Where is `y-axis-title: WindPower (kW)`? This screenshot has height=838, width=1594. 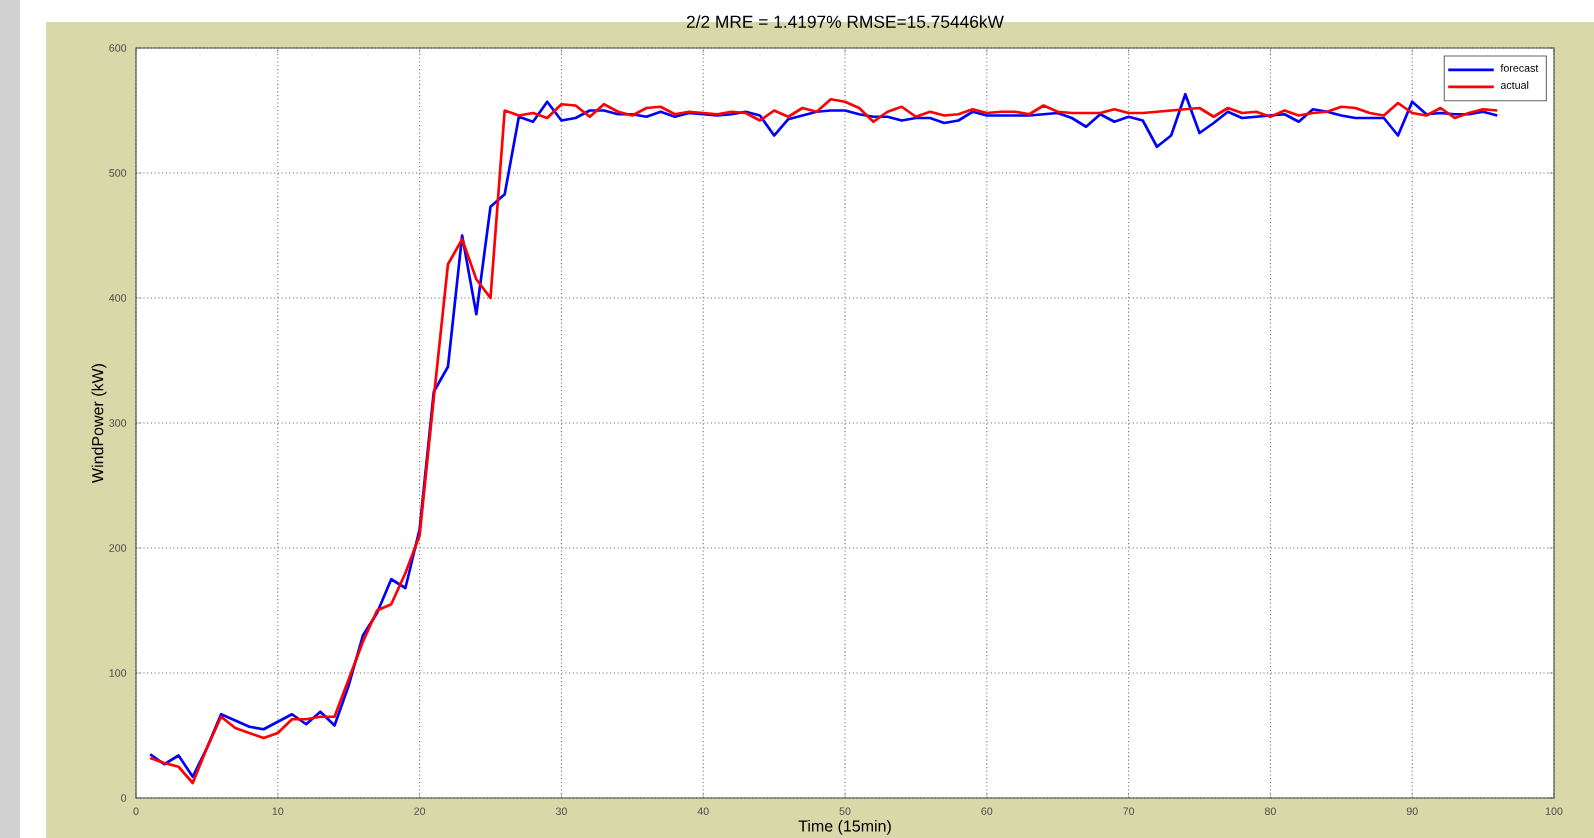
y-axis-title: WindPower (kW) is located at coordinates (99, 423).